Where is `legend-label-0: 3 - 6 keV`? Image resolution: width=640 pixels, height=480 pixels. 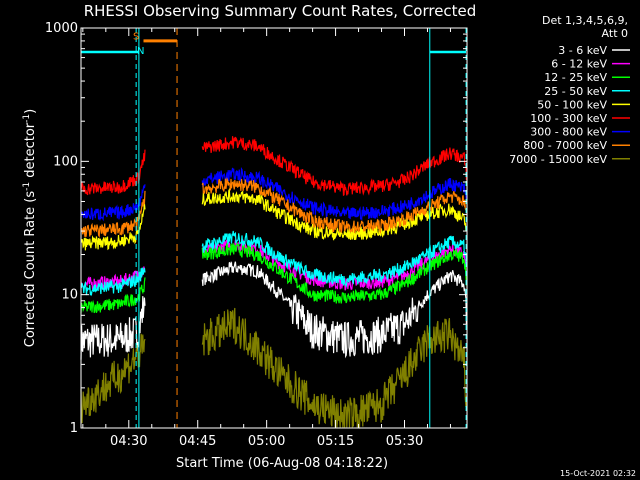
legend-label-0: 3 - 6 keV is located at coordinates (582, 50).